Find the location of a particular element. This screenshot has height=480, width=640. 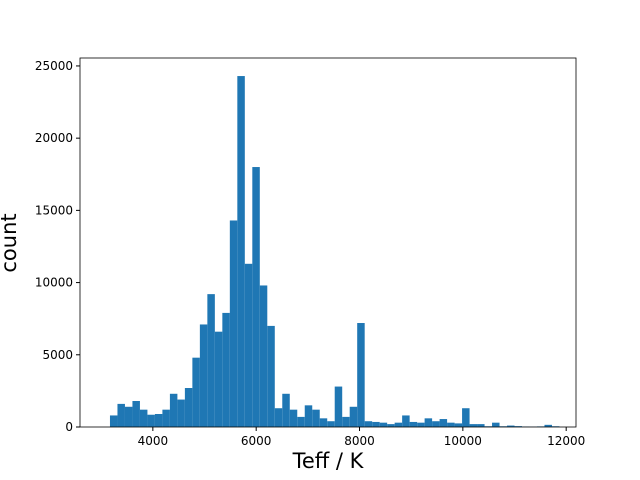

x-tick-label: 4000 is located at coordinates (153, 441).